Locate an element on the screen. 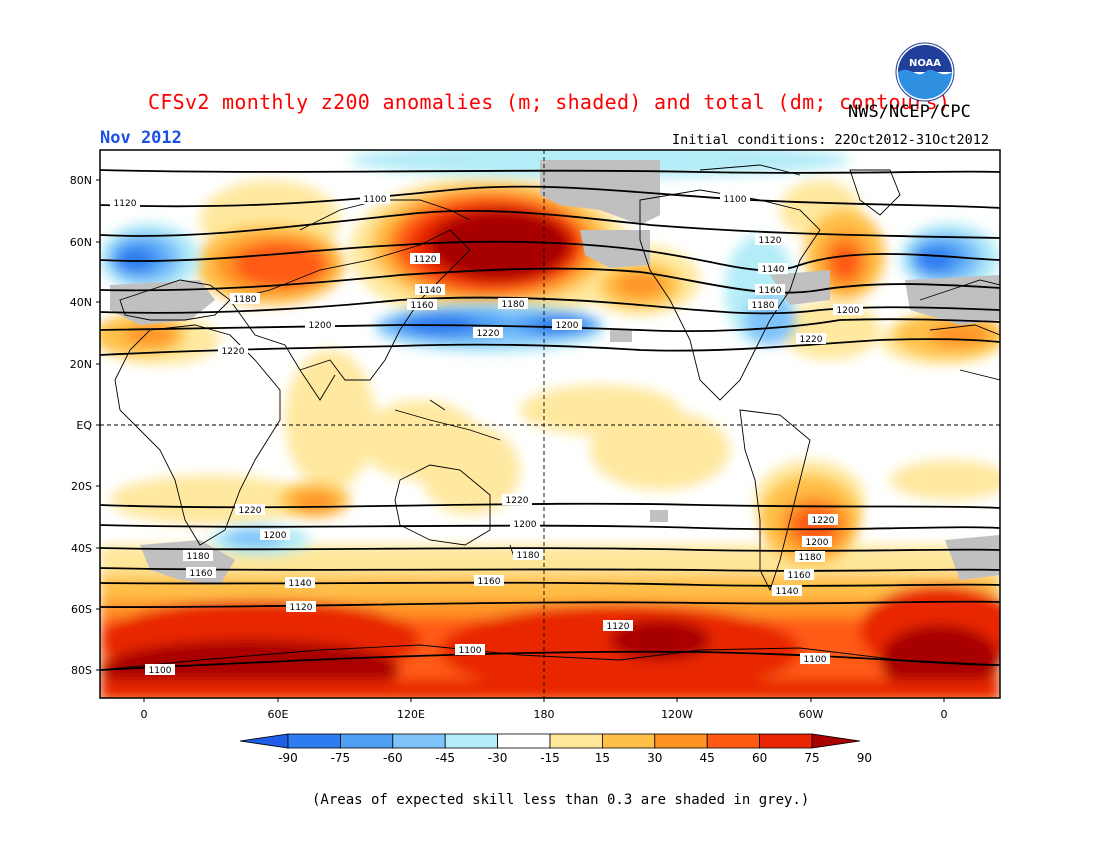 The width and height of the screenshot is (1100, 850). colorbar-label: -60 is located at coordinates (393, 758).